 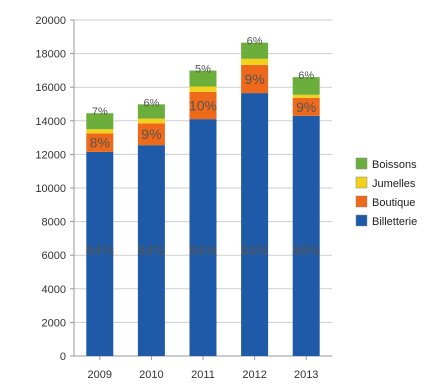 What do you see at coordinates (361, 163) in the screenshot?
I see `legend-swatch-boissons` at bounding box center [361, 163].